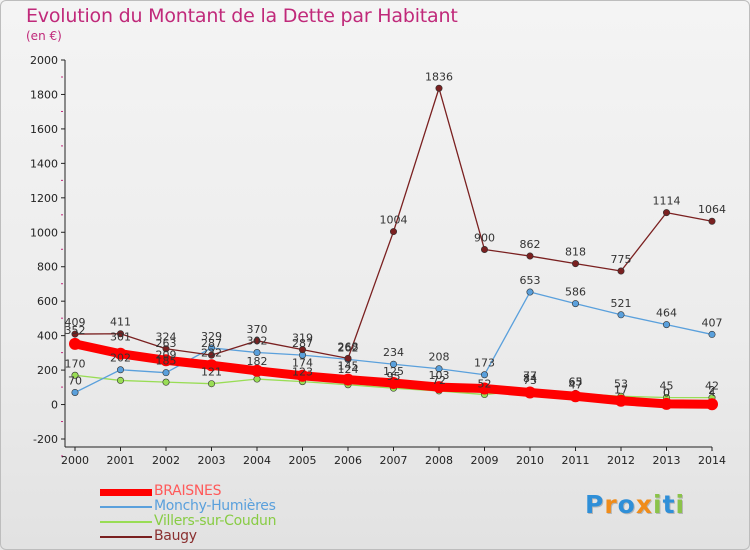 Image resolution: width=750 pixels, height=550 pixels. Describe the element at coordinates (44, 94) in the screenshot. I see `y-tick-label: 1800` at that location.